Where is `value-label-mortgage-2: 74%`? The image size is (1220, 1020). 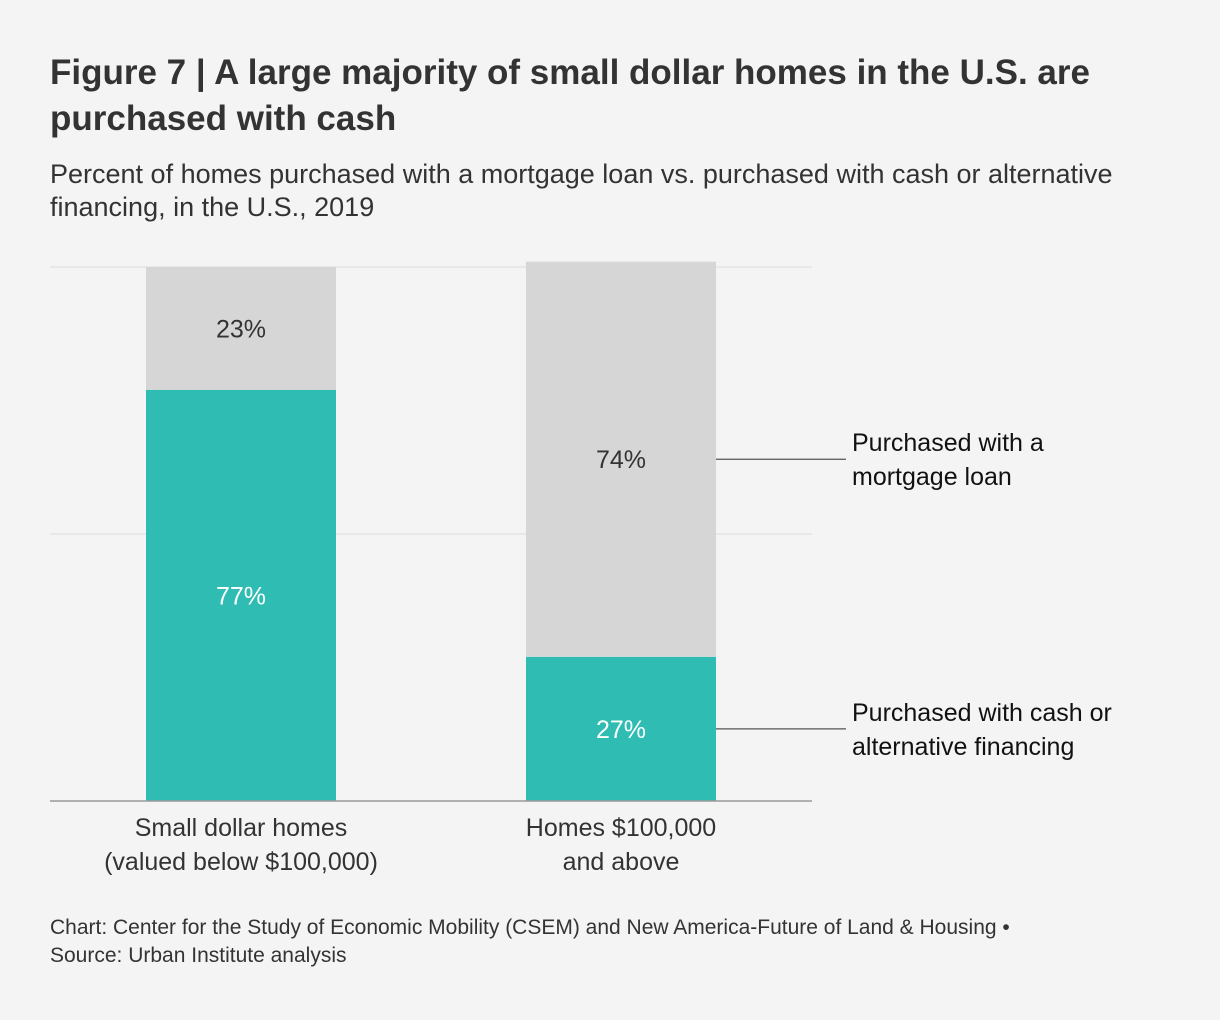
value-label-mortgage-2: 74% is located at coordinates (621, 460).